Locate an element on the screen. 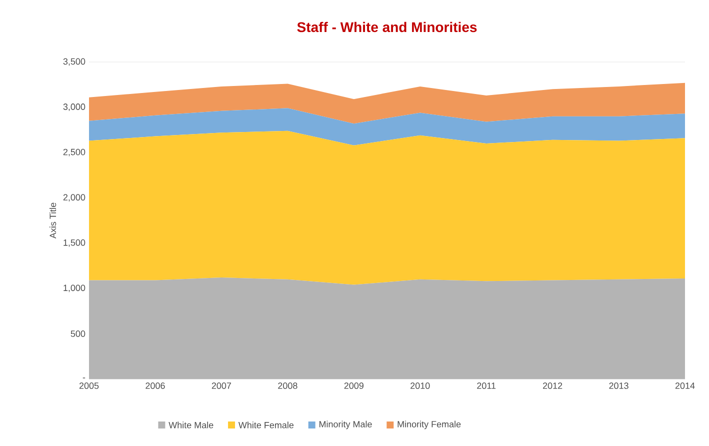 This screenshot has width=709, height=446. y-tick-label: 3,500 is located at coordinates (74, 62).